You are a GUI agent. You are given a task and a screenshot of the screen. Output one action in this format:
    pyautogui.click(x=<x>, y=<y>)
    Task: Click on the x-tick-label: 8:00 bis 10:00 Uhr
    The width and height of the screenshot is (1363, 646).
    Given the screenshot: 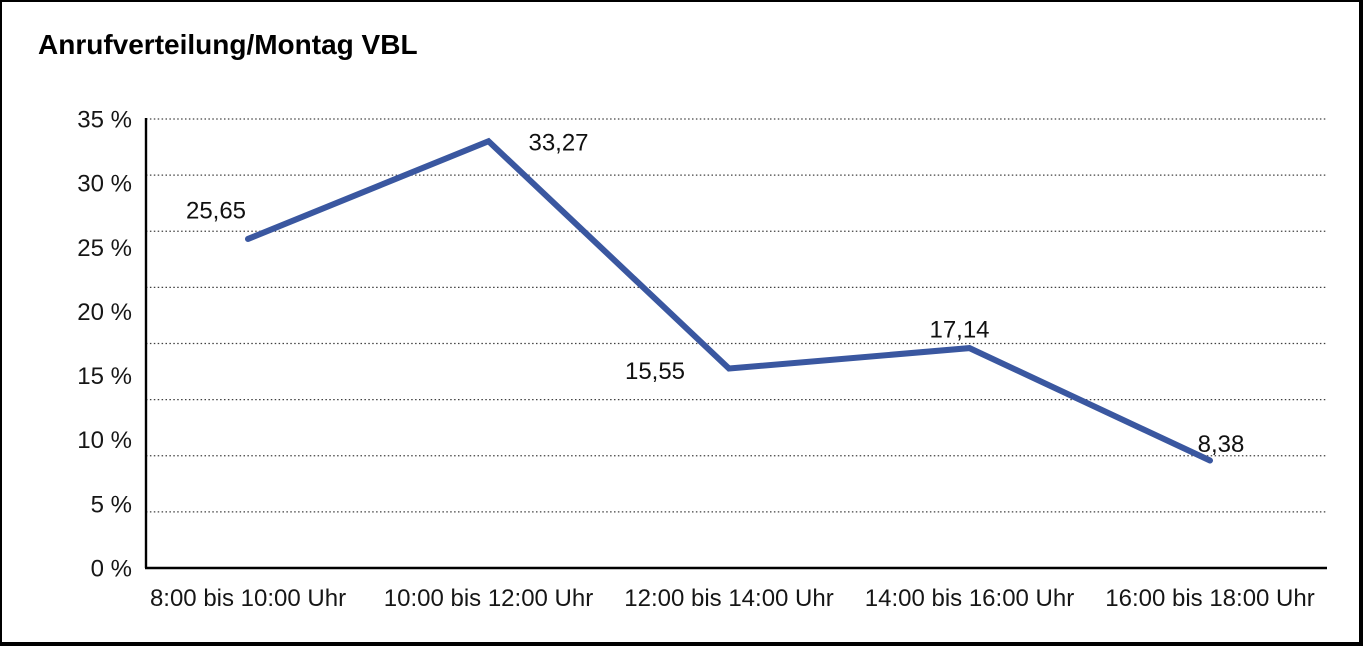 What is the action you would take?
    pyautogui.click(x=248, y=598)
    